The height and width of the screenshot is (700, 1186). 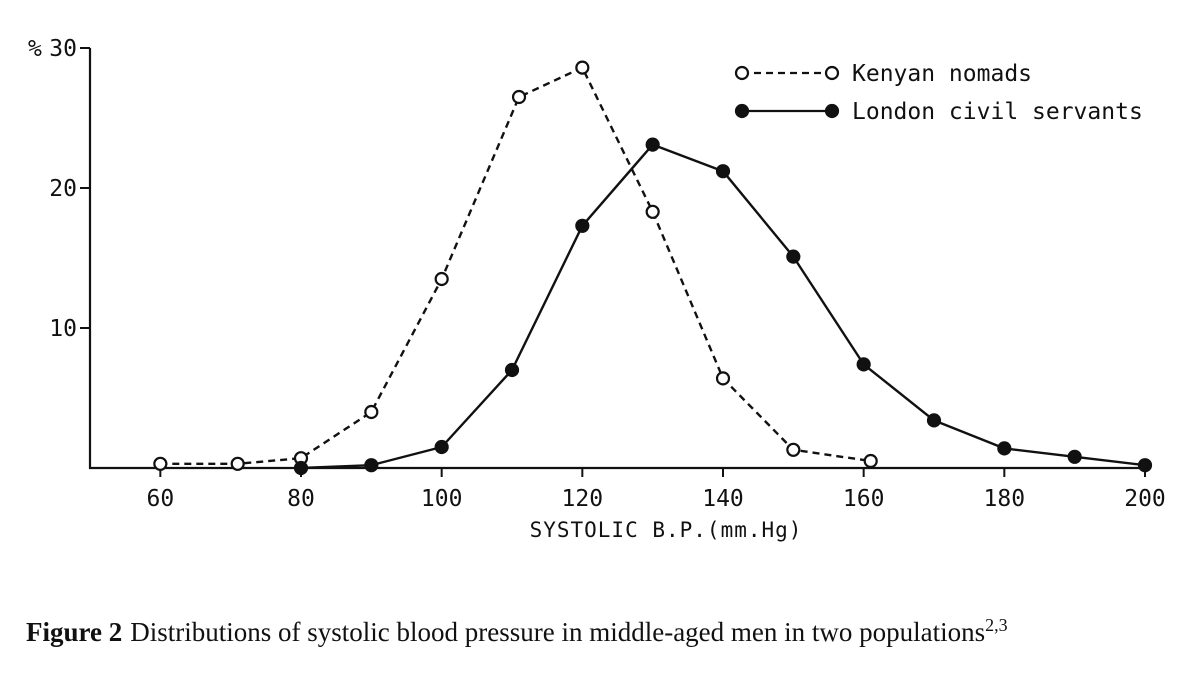 I want to click on x-tick-label: 160, so click(x=864, y=499).